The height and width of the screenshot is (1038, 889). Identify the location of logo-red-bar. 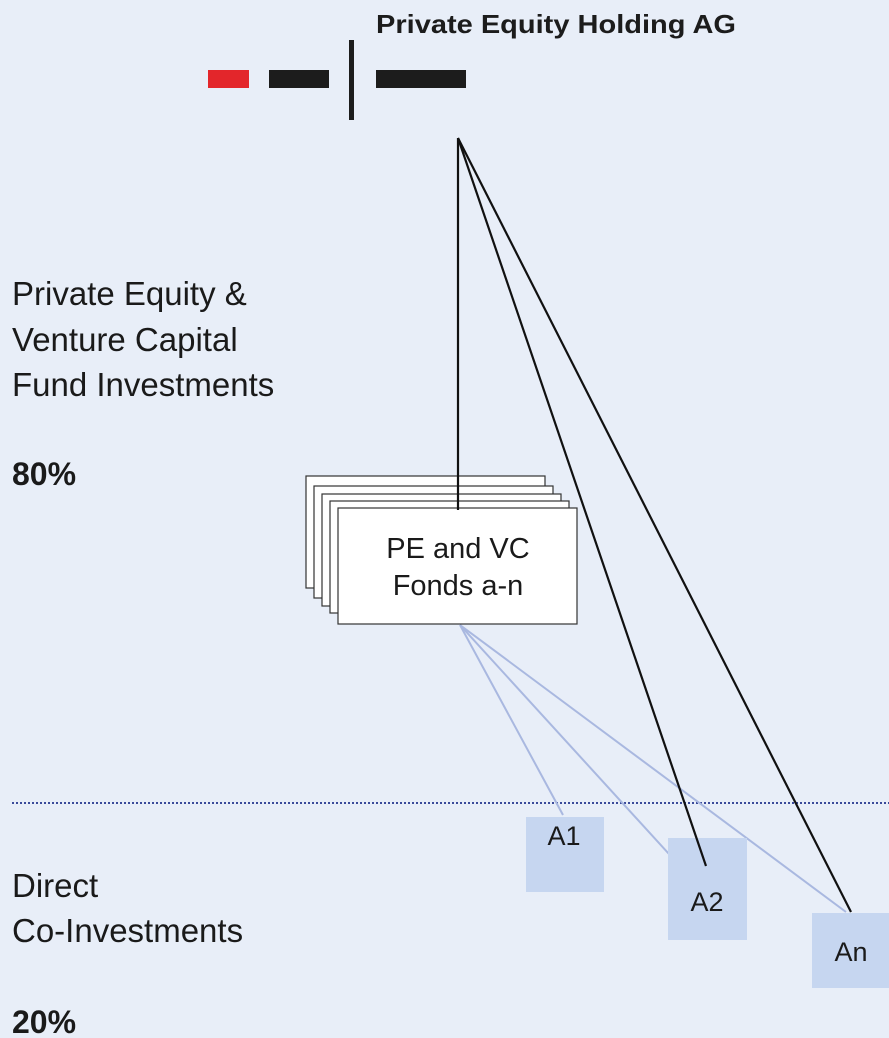
(228, 79).